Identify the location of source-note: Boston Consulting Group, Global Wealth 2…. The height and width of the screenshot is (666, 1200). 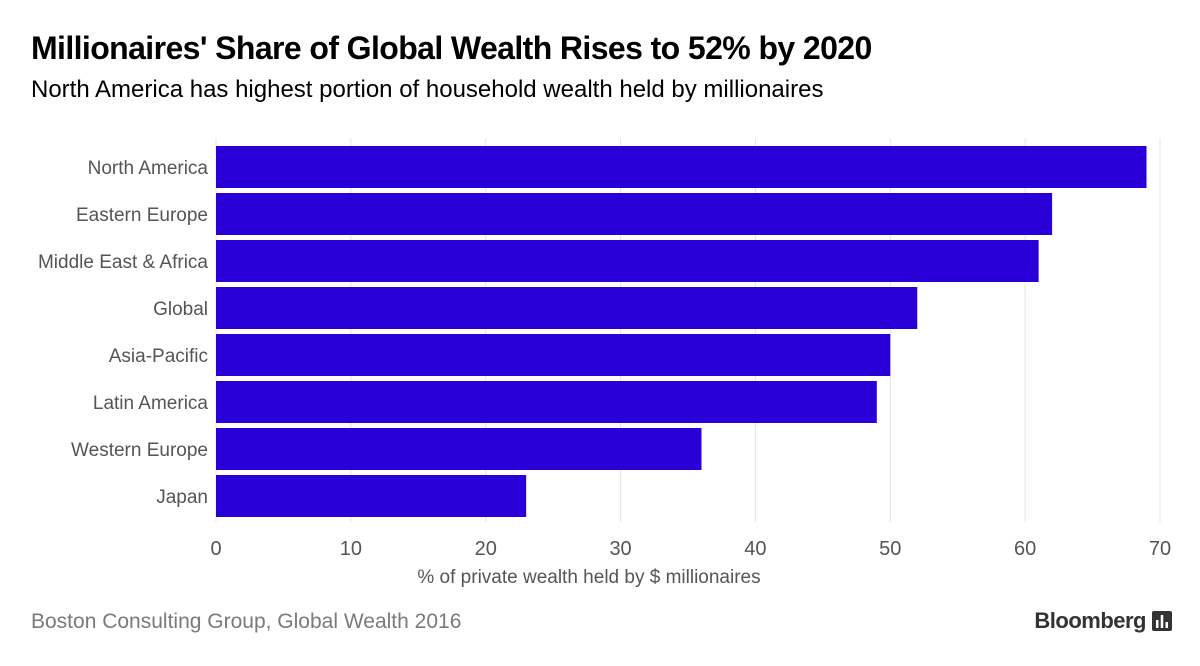
(246, 621).